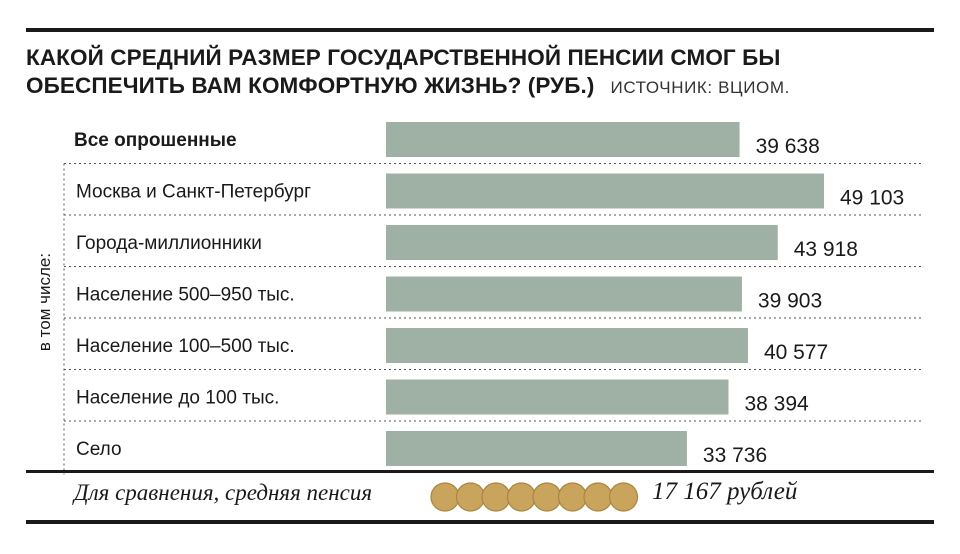 Image resolution: width=960 pixels, height=554 pixels. Describe the element at coordinates (155, 140) in the screenshot. I see `category-label: Все опрошенные` at that location.